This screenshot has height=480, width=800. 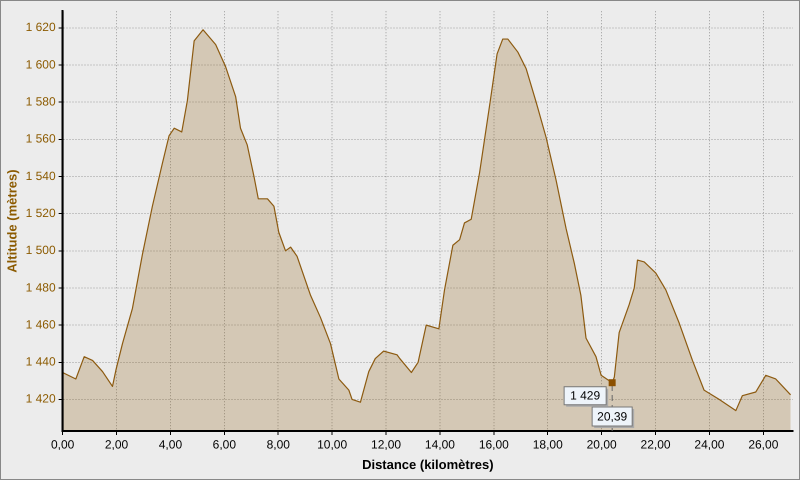 I want to click on x-tick-label: 12,00, so click(x=386, y=445).